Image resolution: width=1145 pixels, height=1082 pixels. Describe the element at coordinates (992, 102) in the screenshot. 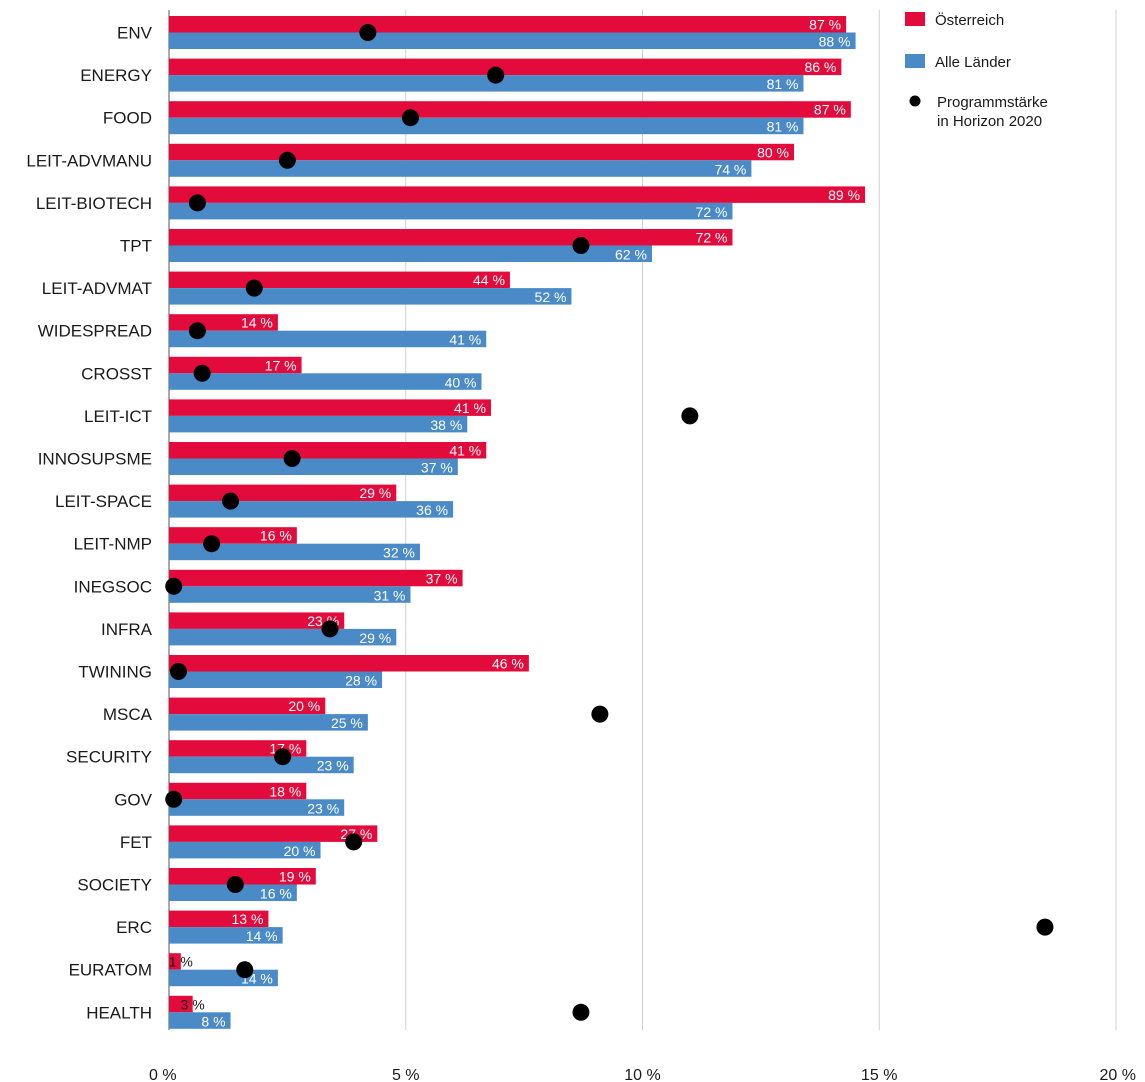

I see `legend-label-line: Programmstärke` at that location.